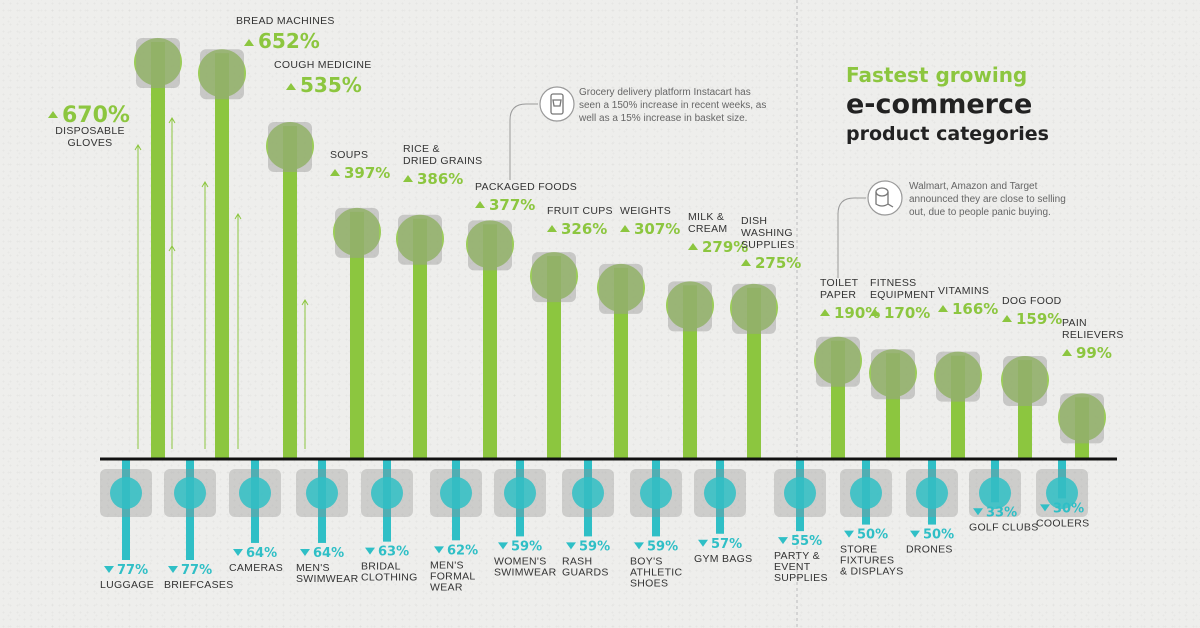 The height and width of the screenshot is (628, 1200). What do you see at coordinates (797, 556) in the screenshot?
I see `label-party-and-event-supplies-line-1: PARTY &` at bounding box center [797, 556].